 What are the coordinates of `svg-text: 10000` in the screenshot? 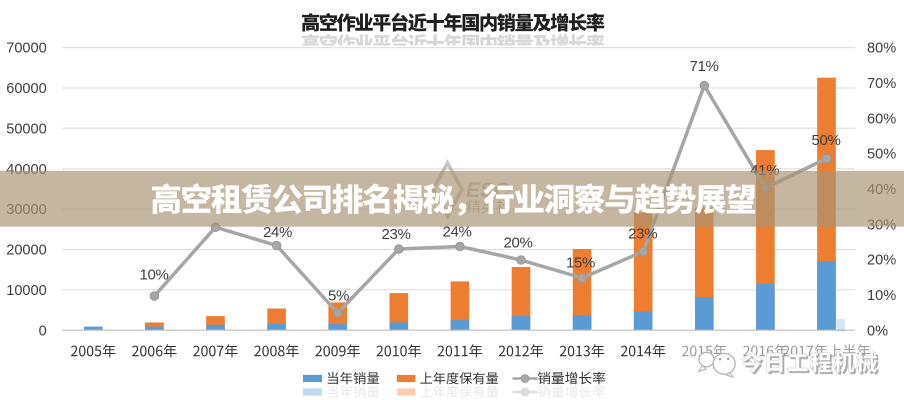 It's located at (26, 291).